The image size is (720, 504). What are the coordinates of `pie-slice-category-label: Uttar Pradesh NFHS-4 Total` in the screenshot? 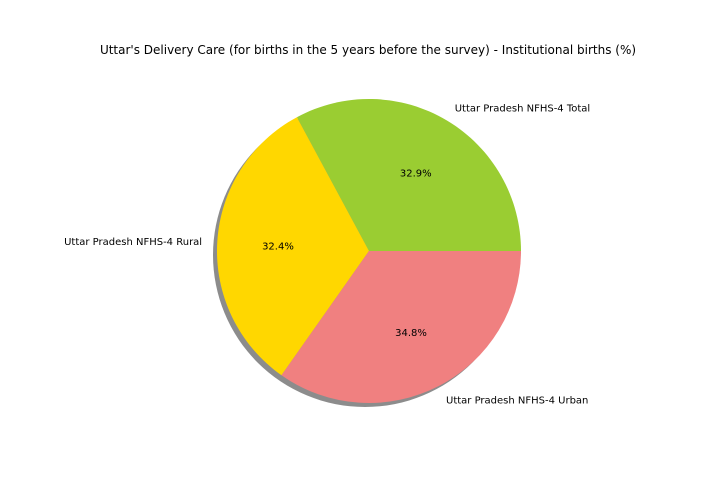 It's located at (523, 108).